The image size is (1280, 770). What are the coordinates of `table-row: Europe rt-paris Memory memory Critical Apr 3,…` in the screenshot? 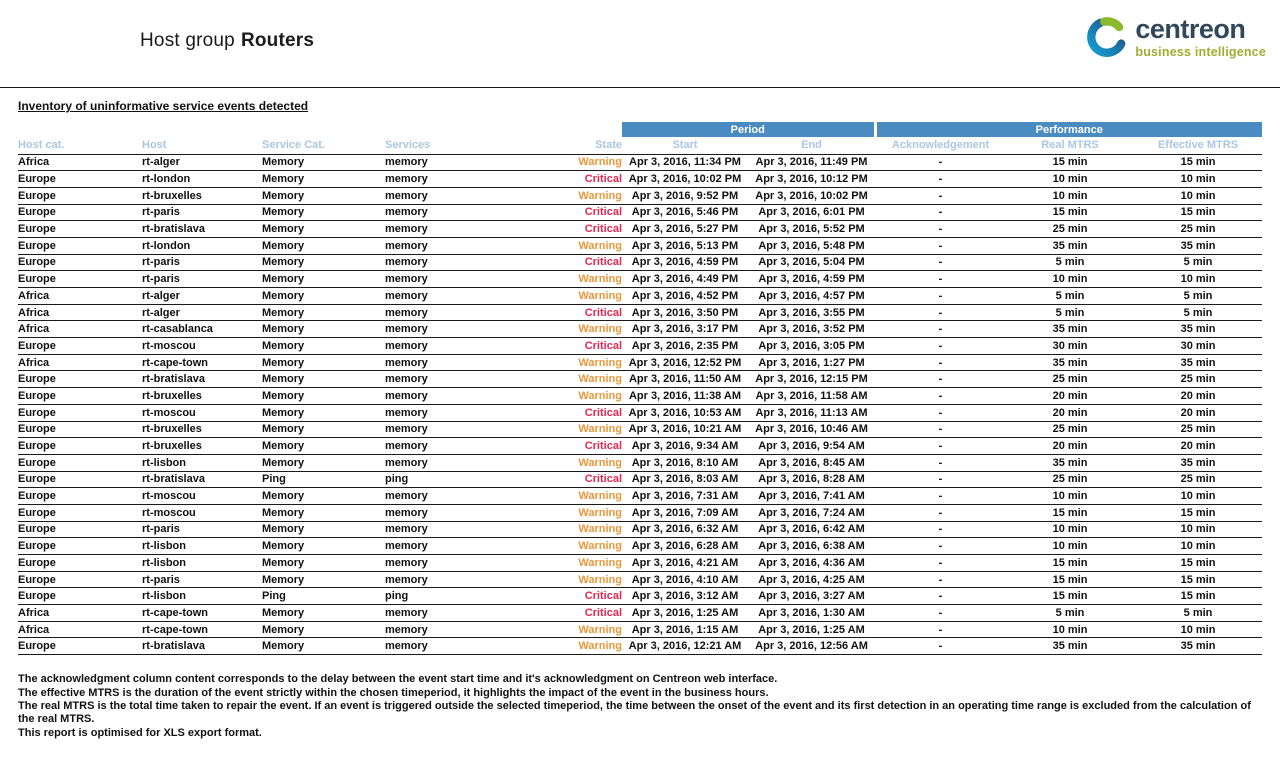 It's located at (640, 213).